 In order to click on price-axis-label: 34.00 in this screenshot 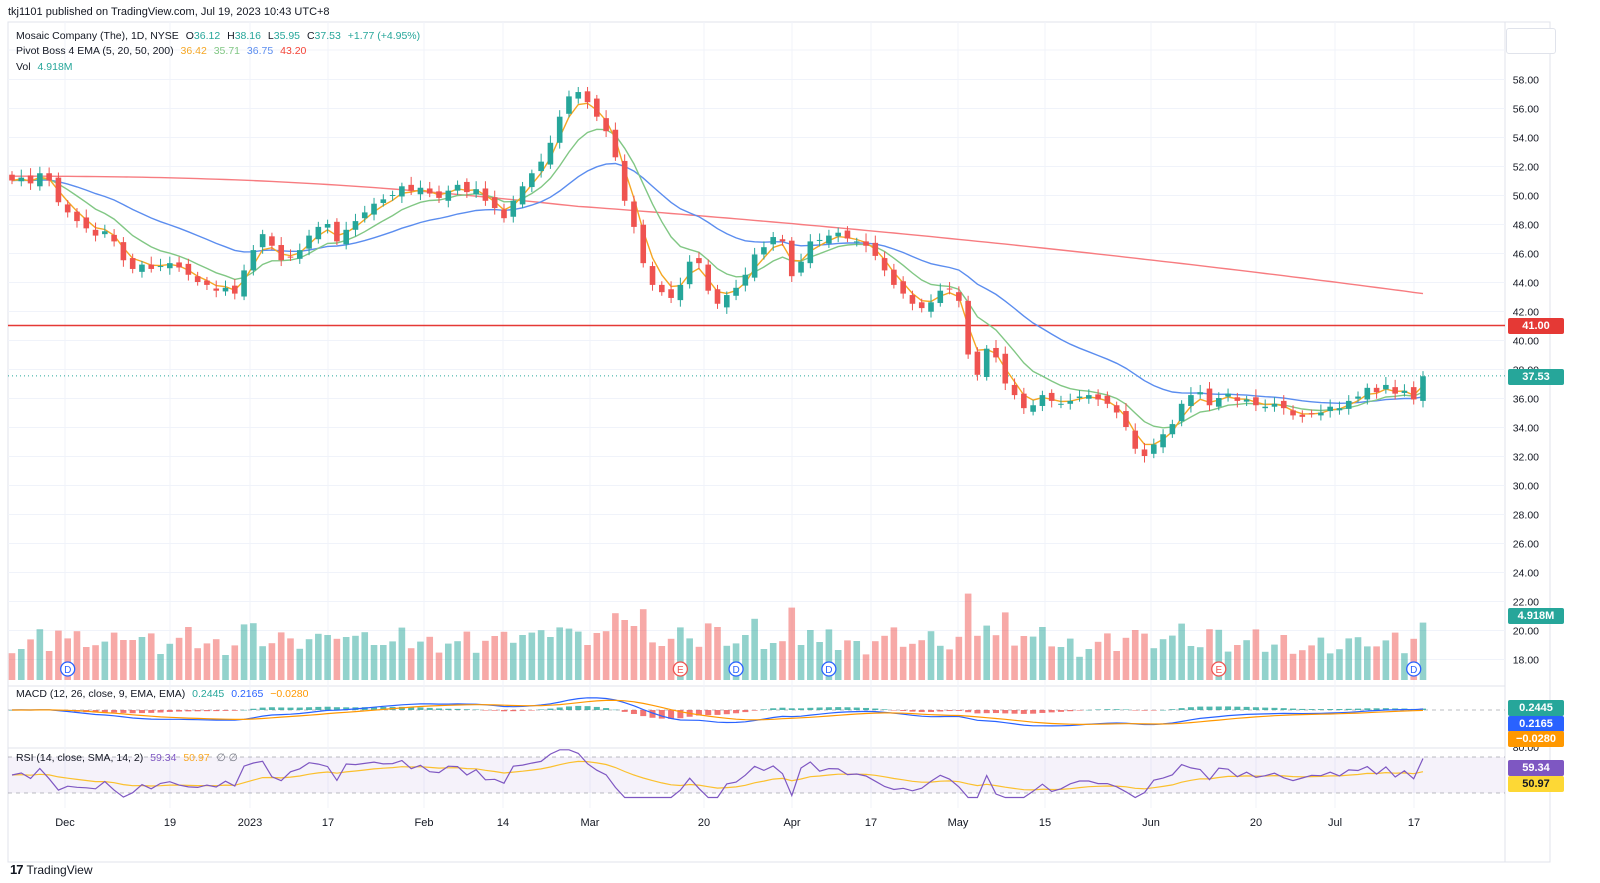, I will do `click(1526, 429)`.